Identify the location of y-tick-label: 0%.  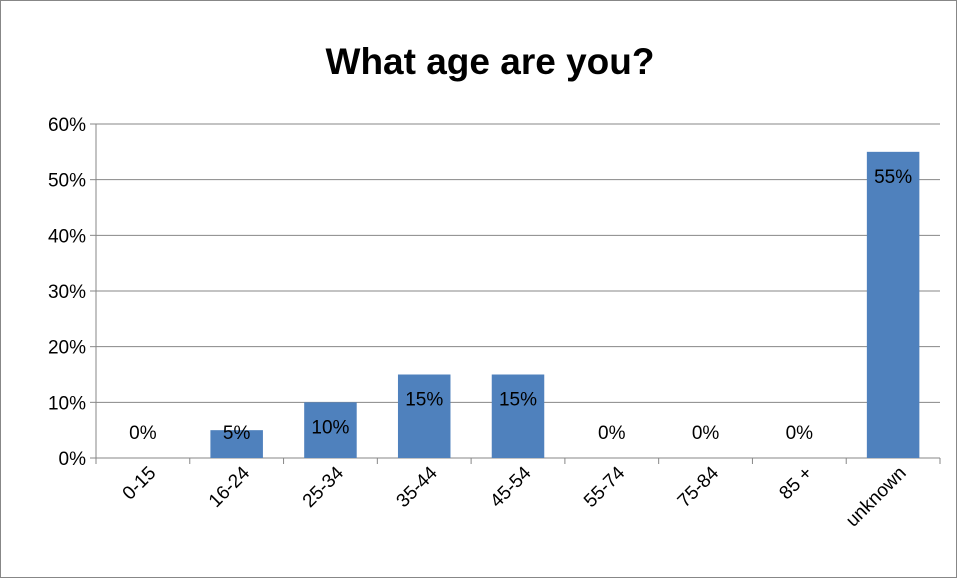
(73, 459).